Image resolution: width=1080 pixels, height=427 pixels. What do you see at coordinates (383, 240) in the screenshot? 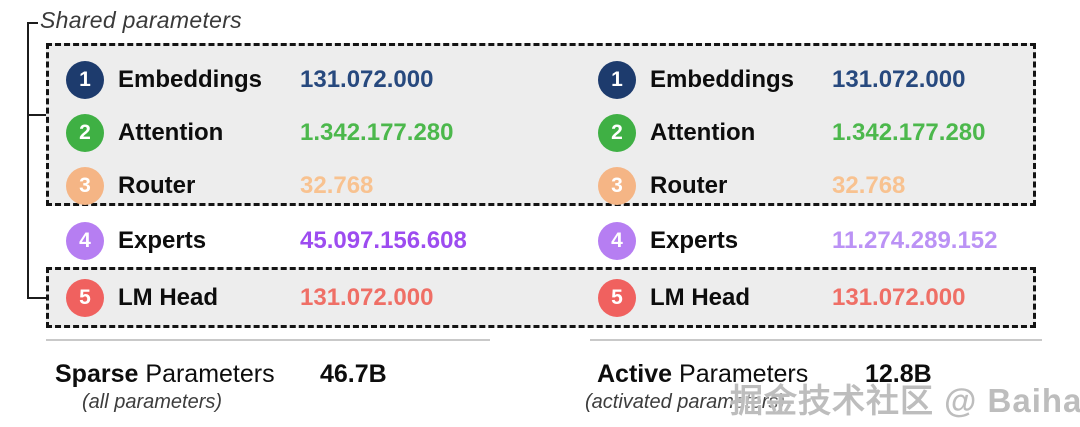
I see `row-value: 45.097.156.608` at bounding box center [383, 240].